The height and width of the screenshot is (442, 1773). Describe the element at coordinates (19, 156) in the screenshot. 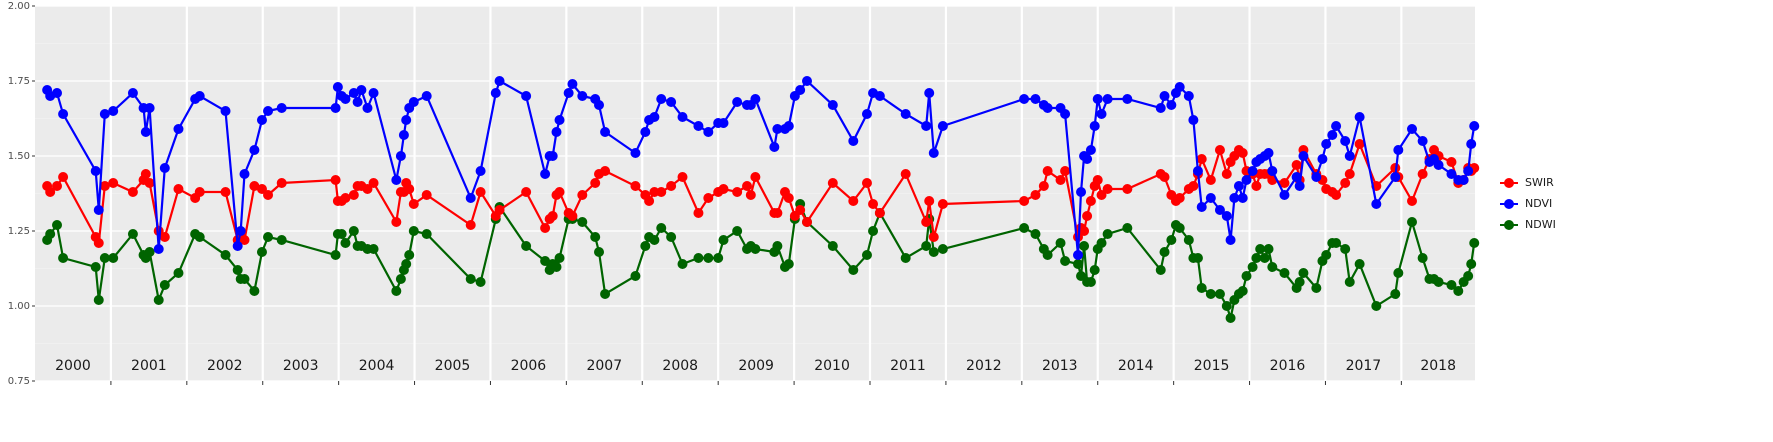

I see `y-tick-label: 1.50` at that location.